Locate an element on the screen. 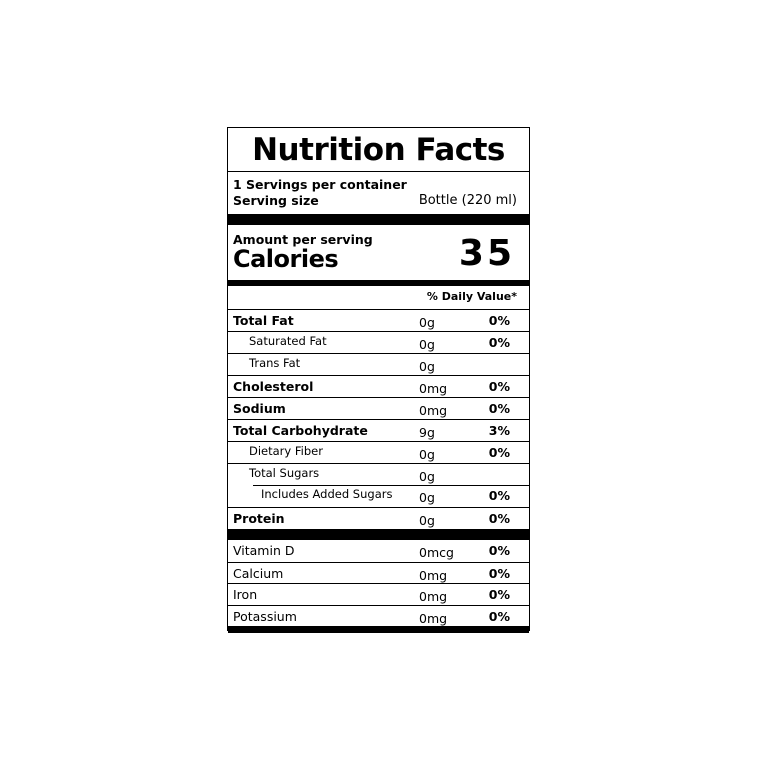  calories-value: 35 is located at coordinates (486, 253).